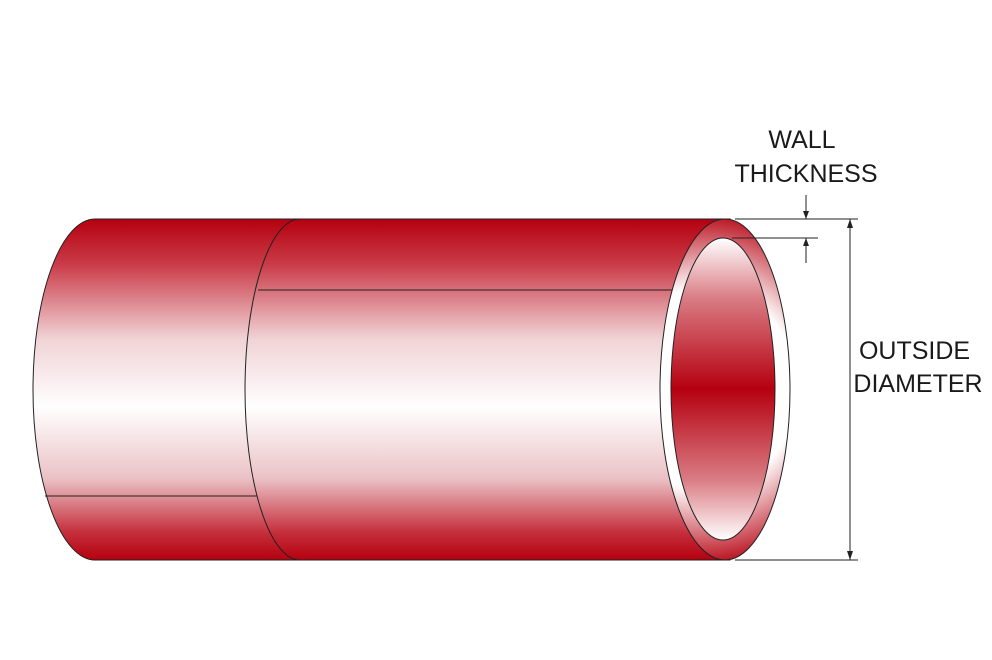 This screenshot has height=660, width=992. I want to click on outside-diameter-label-line-1: OUTSIDE, so click(914, 351).